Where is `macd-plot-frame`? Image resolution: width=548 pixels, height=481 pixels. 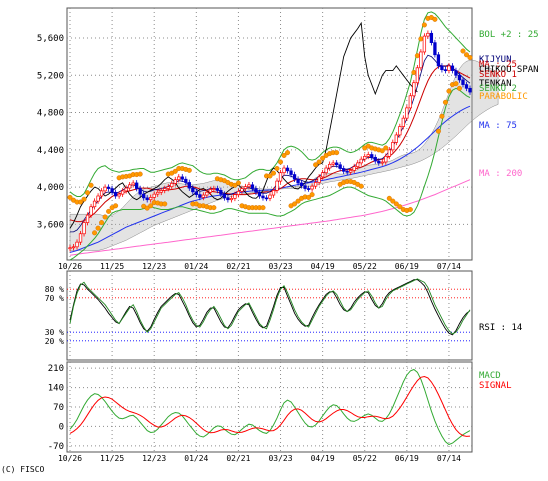 macd-plot-frame is located at coordinates (269, 407).